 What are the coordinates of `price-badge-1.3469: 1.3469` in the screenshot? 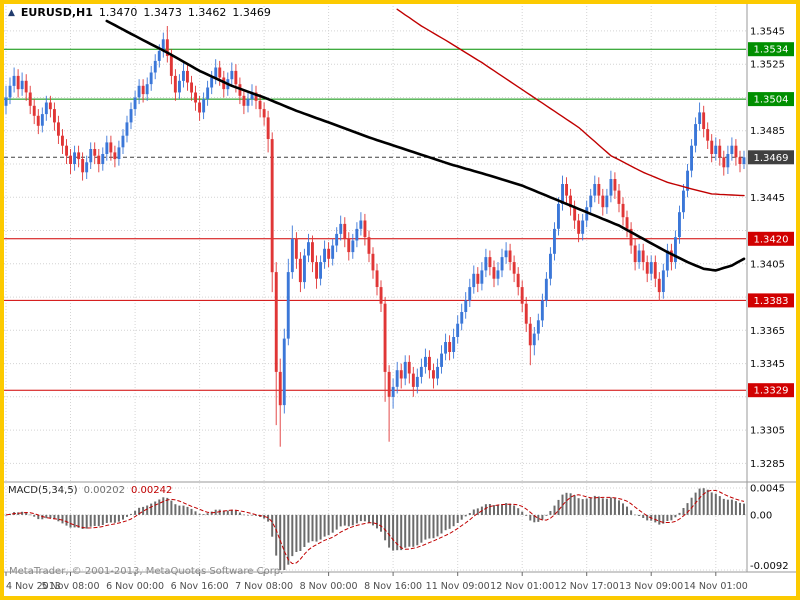 It's located at (771, 157).